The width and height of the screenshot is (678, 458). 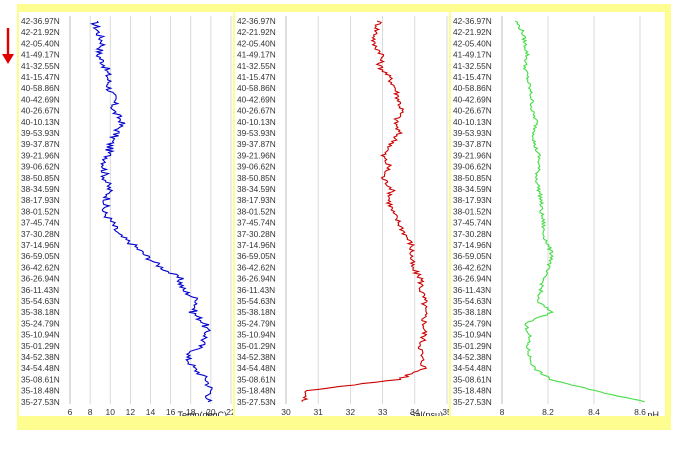 What do you see at coordinates (445, 411) in the screenshot?
I see `x-tick-label: 35` at bounding box center [445, 411].